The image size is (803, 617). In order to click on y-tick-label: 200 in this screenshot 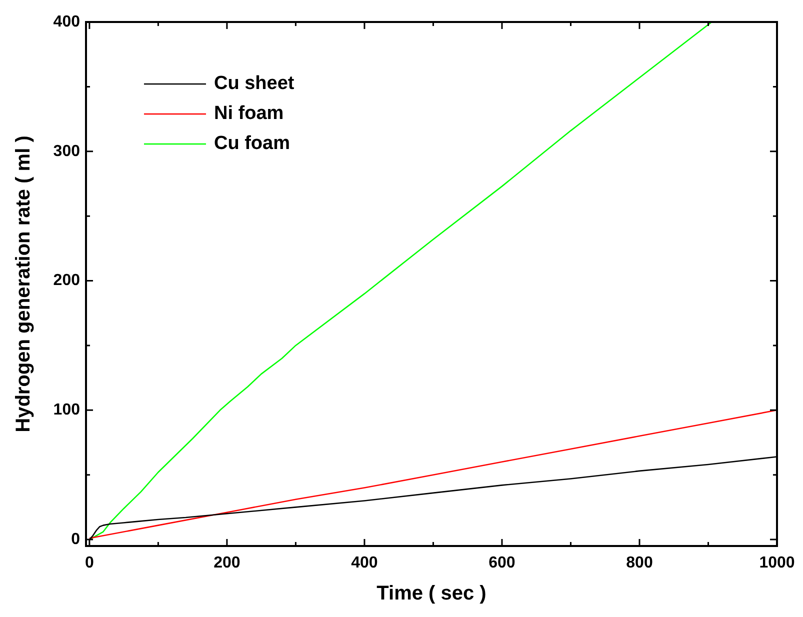, I will do `click(66, 281)`.